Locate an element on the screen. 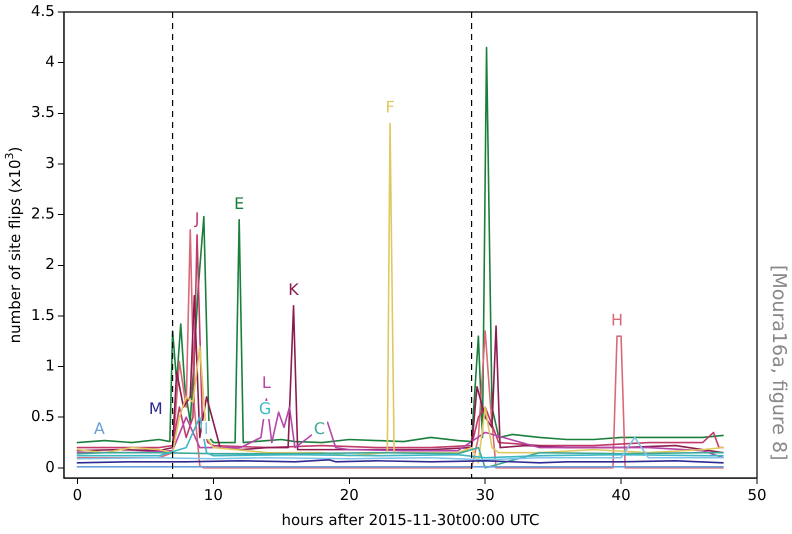 This screenshot has width=792, height=534. x-tick-label: 30 is located at coordinates (485, 495).